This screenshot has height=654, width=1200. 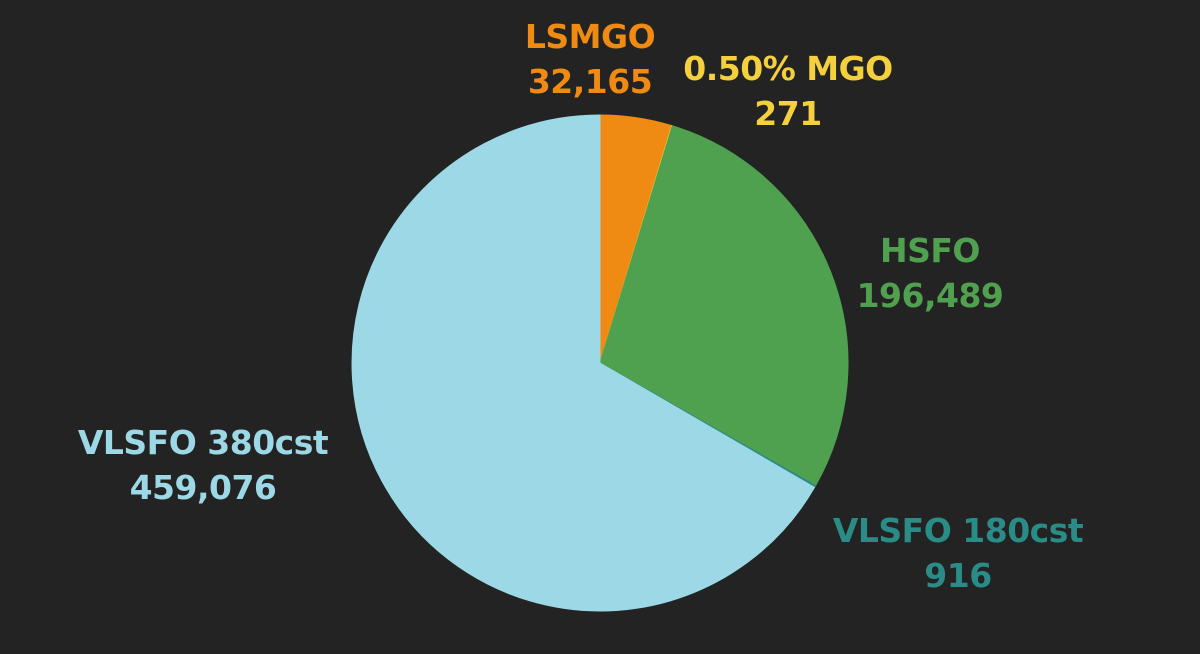 What do you see at coordinates (958, 530) in the screenshot?
I see `slice-name: VLSFO 180cst` at bounding box center [958, 530].